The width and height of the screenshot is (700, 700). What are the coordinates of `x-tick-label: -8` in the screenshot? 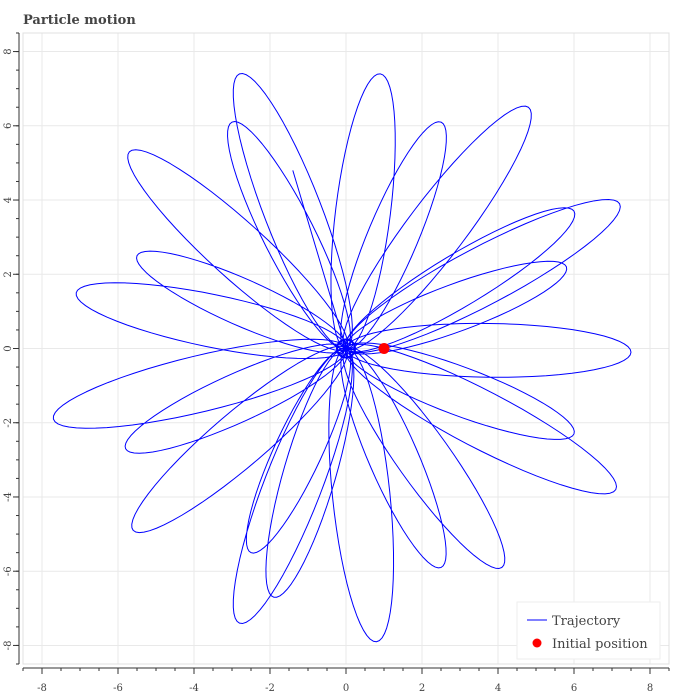 It's located at (42, 688).